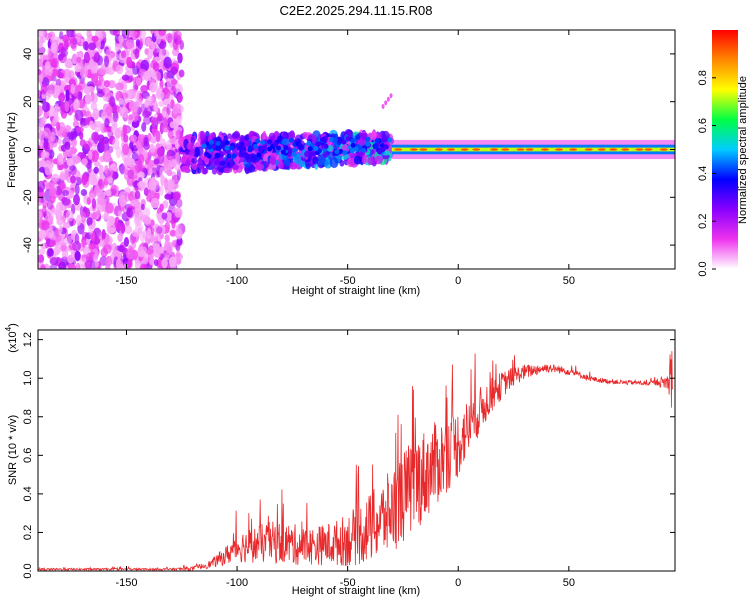  Describe the element at coordinates (28, 149) in the screenshot. I see `spectrogram-ytick-label: 0` at that location.